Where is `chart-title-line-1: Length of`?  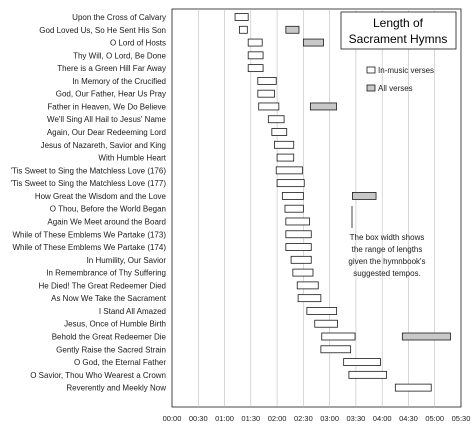
chart-title-line-1: Length of is located at coordinates (398, 23).